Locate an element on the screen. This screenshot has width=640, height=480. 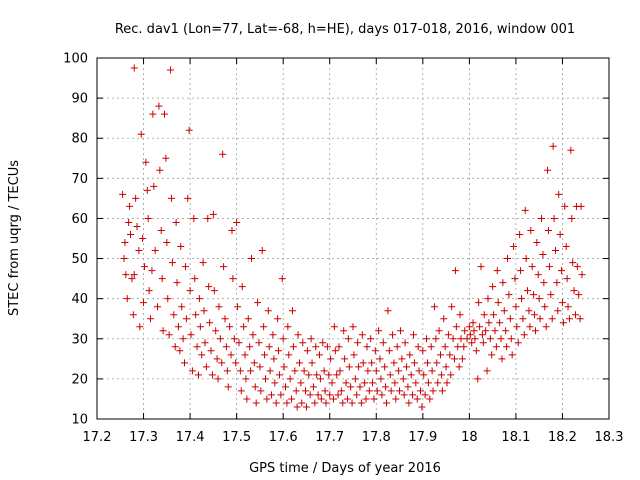
y-tick-label: 10 is located at coordinates (79, 420).